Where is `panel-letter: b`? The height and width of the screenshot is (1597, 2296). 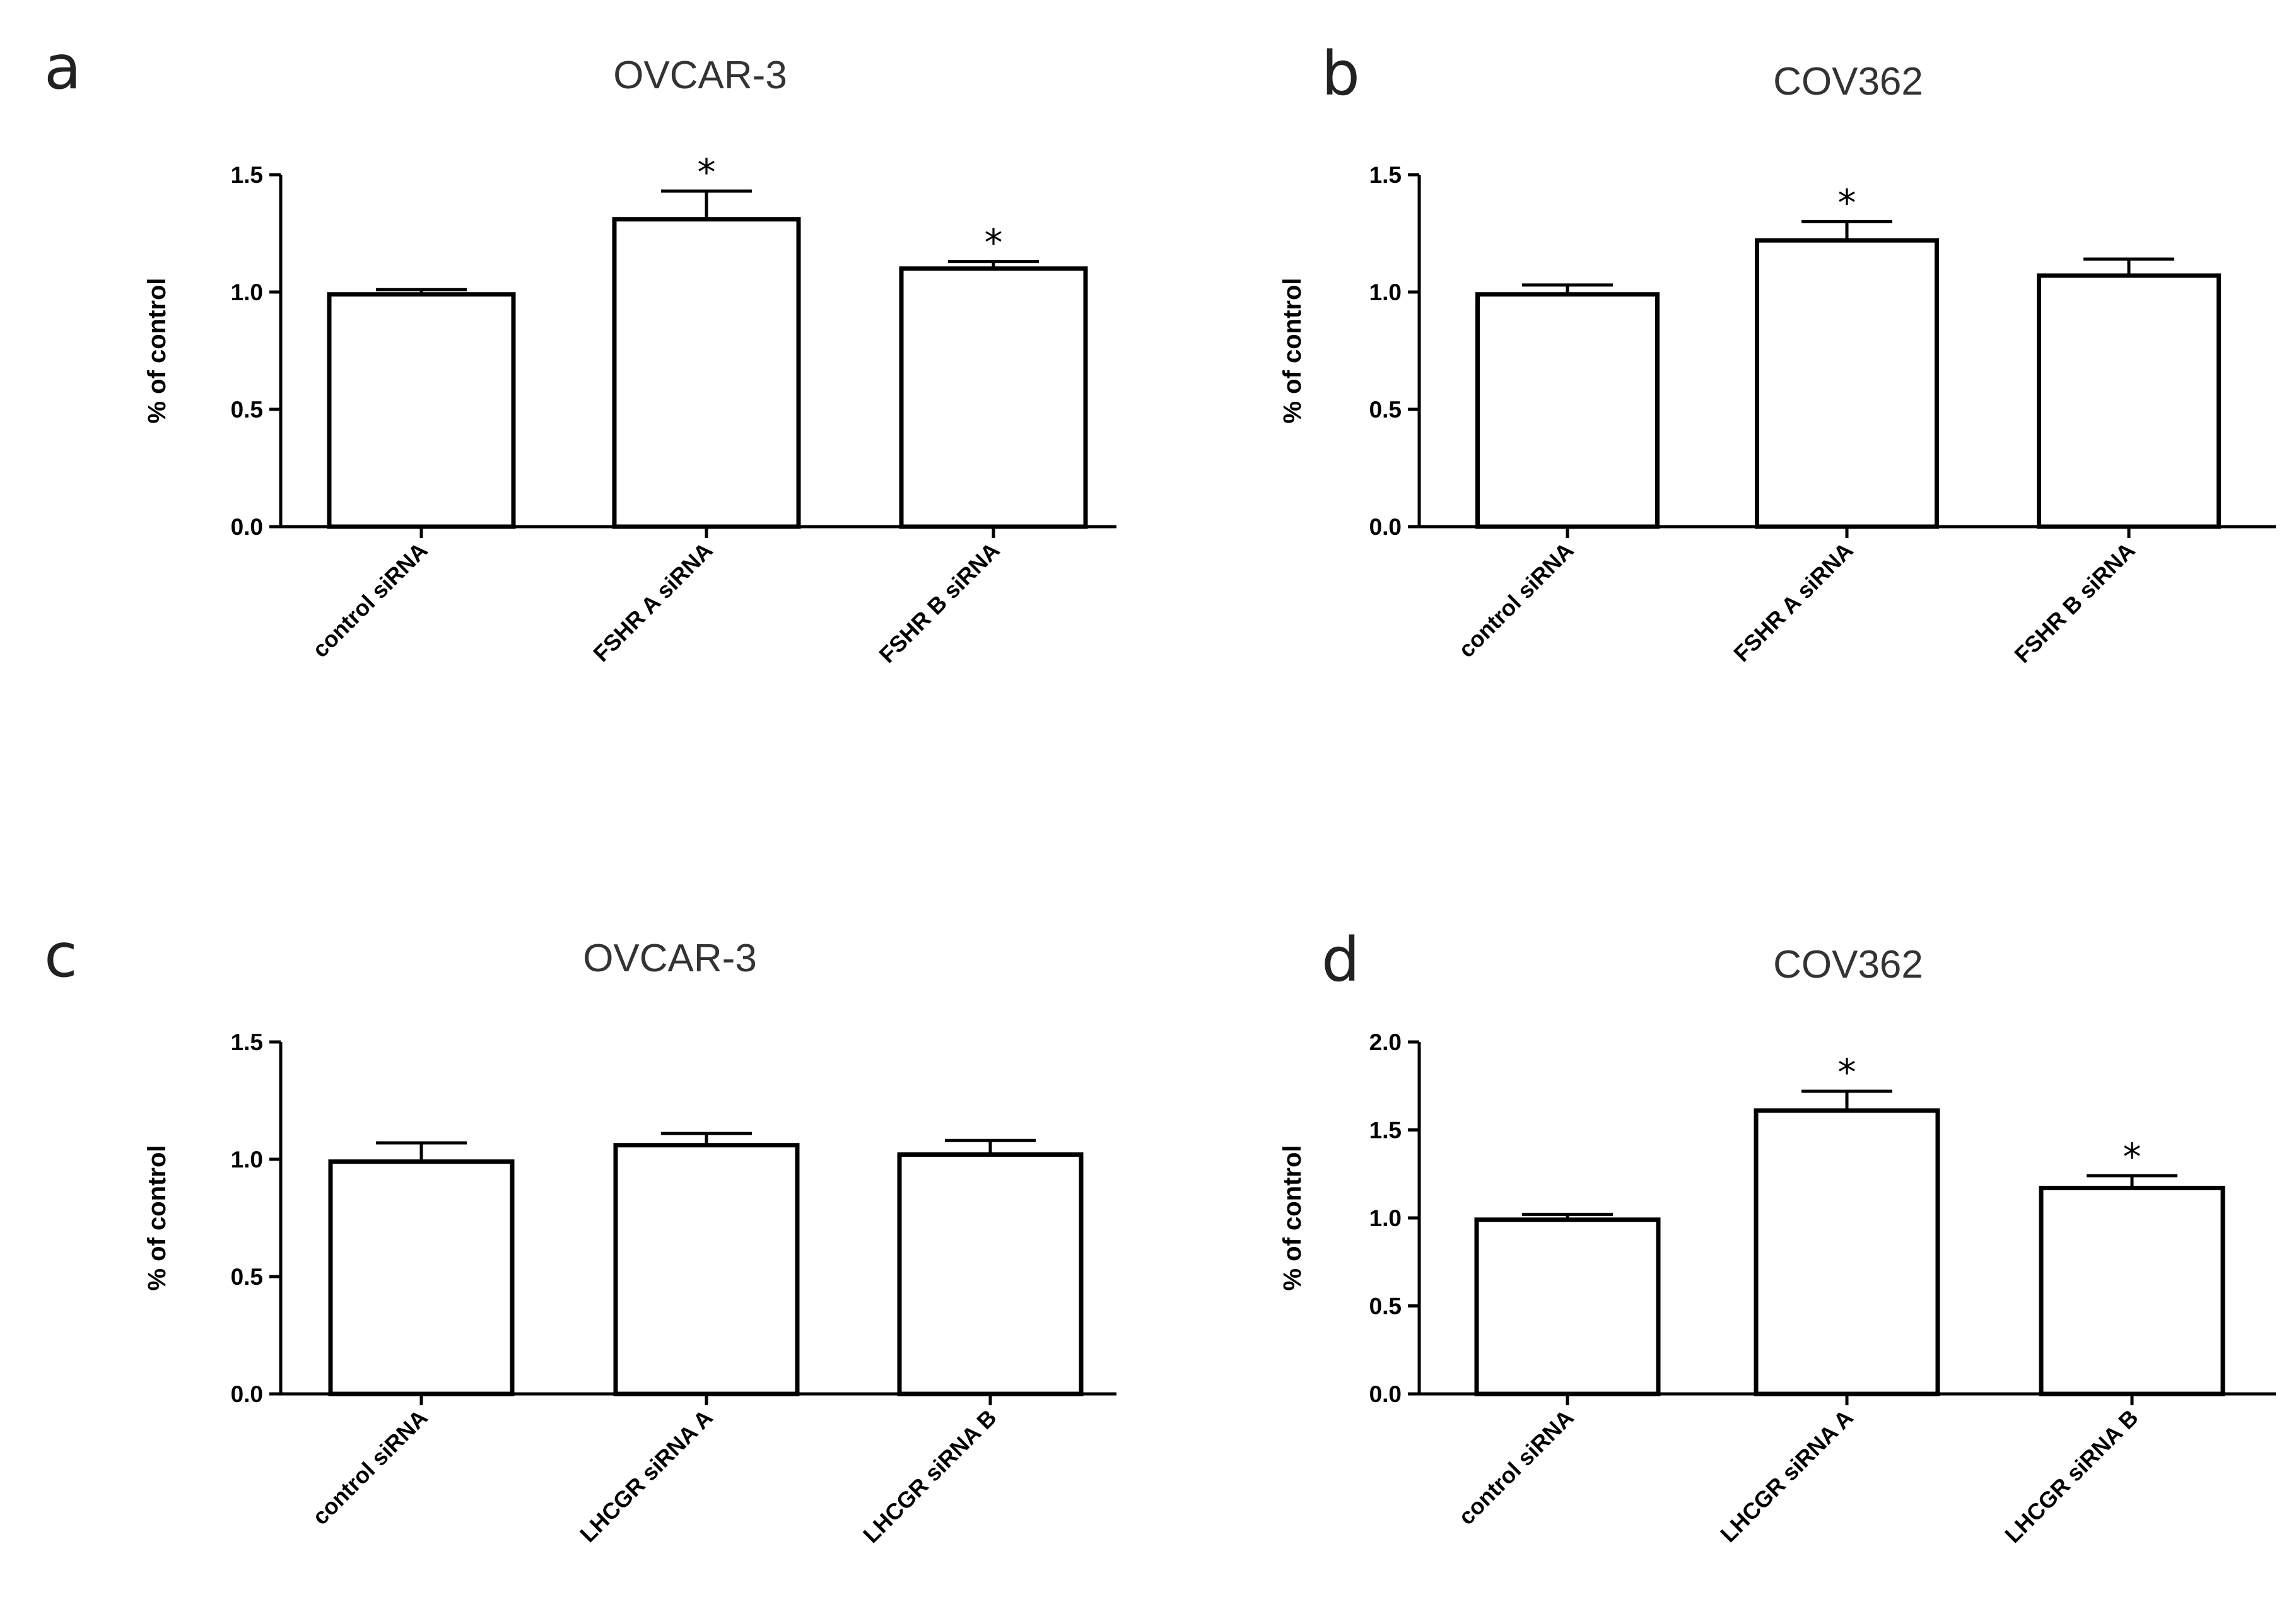 panel-letter: b is located at coordinates (1341, 73).